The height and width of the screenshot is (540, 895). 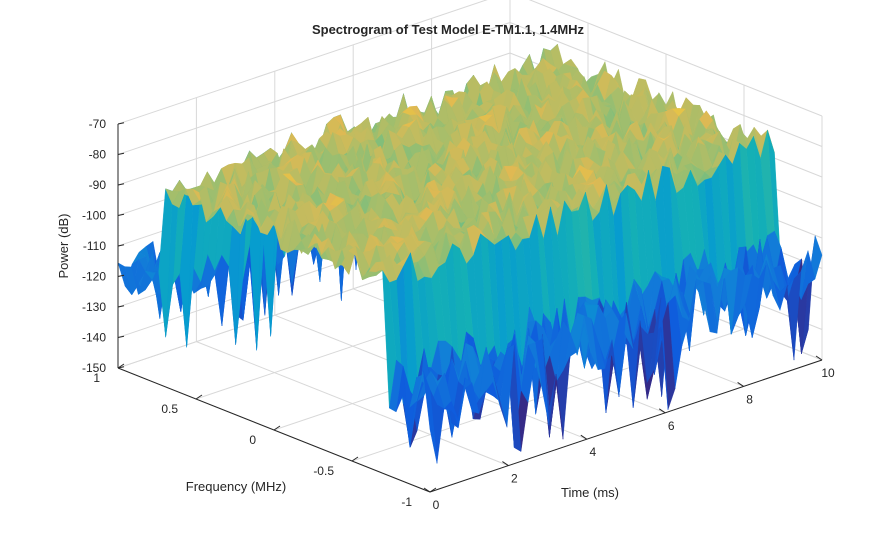 What do you see at coordinates (626, 426) in the screenshot?
I see `time-axis-line` at bounding box center [626, 426].